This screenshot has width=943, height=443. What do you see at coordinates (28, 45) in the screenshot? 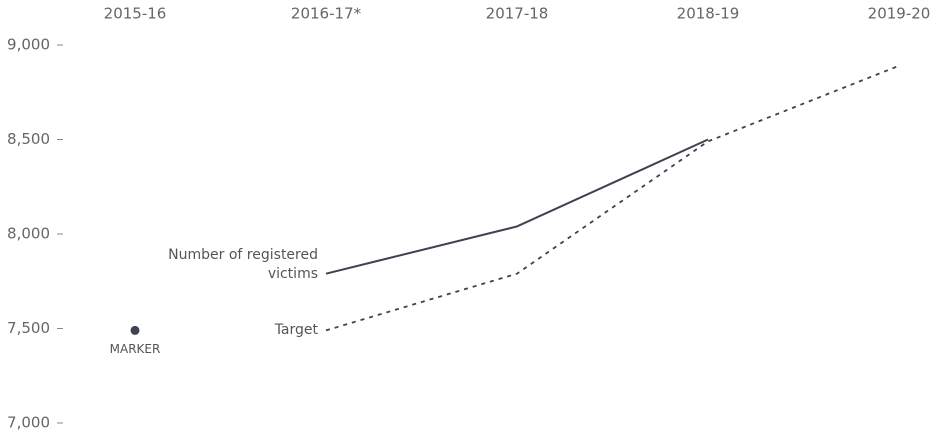
I see `y-tick-label: 9,000` at bounding box center [28, 45].